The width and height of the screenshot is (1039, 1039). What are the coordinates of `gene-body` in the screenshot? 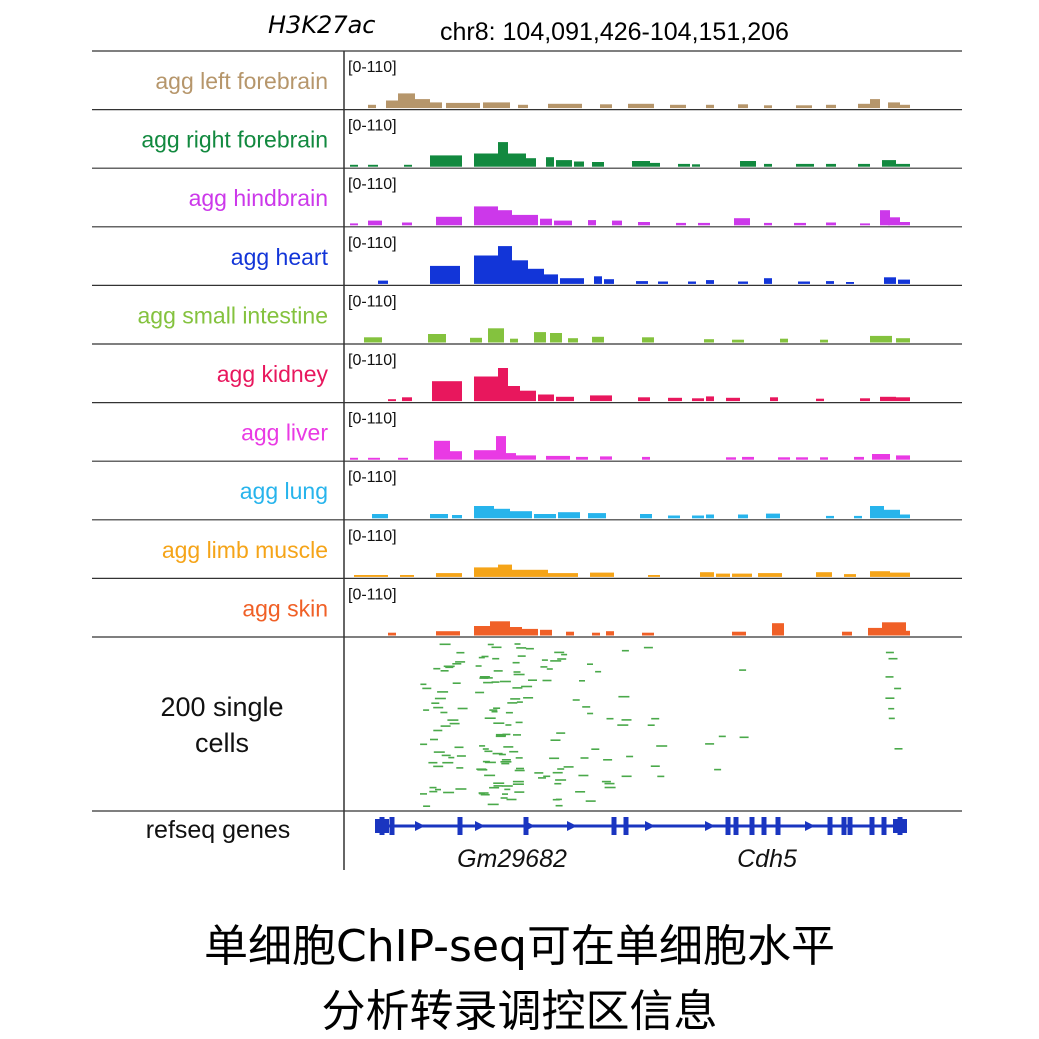 It's located at (641, 826).